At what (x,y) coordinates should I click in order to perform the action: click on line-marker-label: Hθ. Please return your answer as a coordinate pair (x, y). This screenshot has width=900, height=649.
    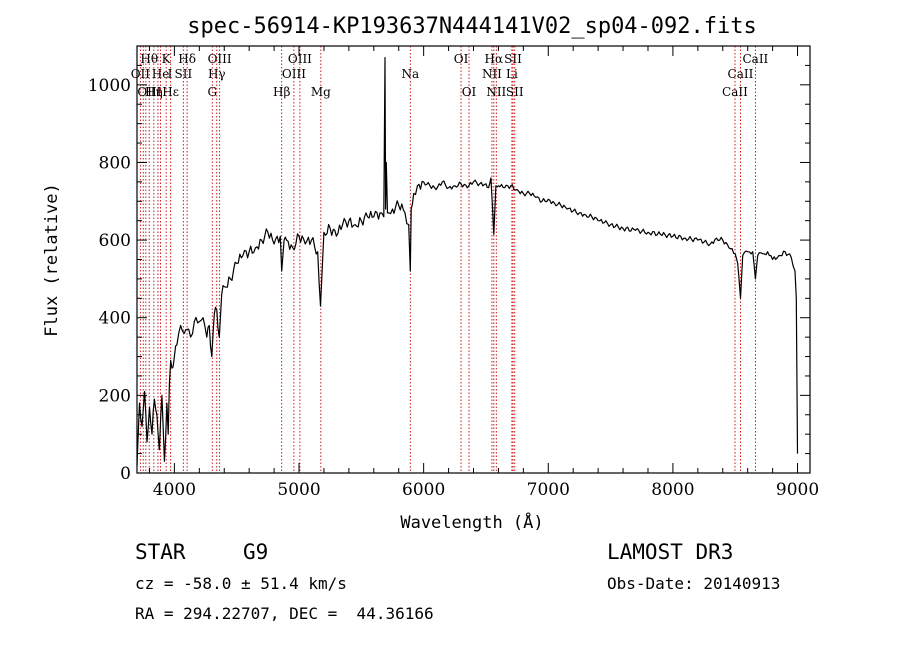
    Looking at the image, I should click on (149, 59).